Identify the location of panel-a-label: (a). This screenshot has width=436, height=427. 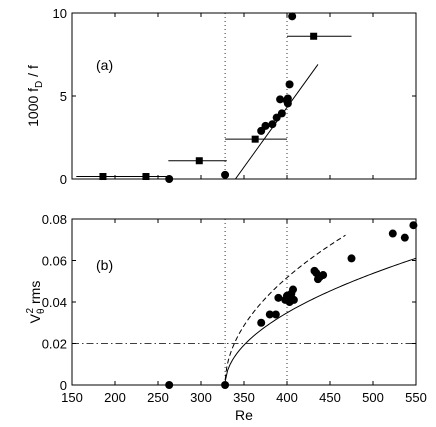
(104, 65).